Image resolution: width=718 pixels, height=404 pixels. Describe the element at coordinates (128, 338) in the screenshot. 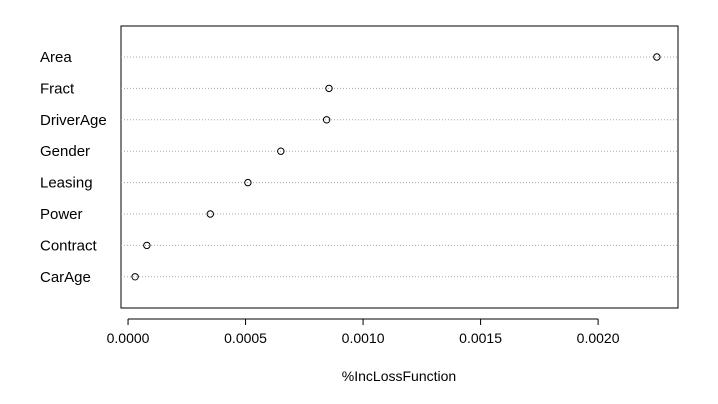

I see `x-tick-label-0: 0.0000` at that location.